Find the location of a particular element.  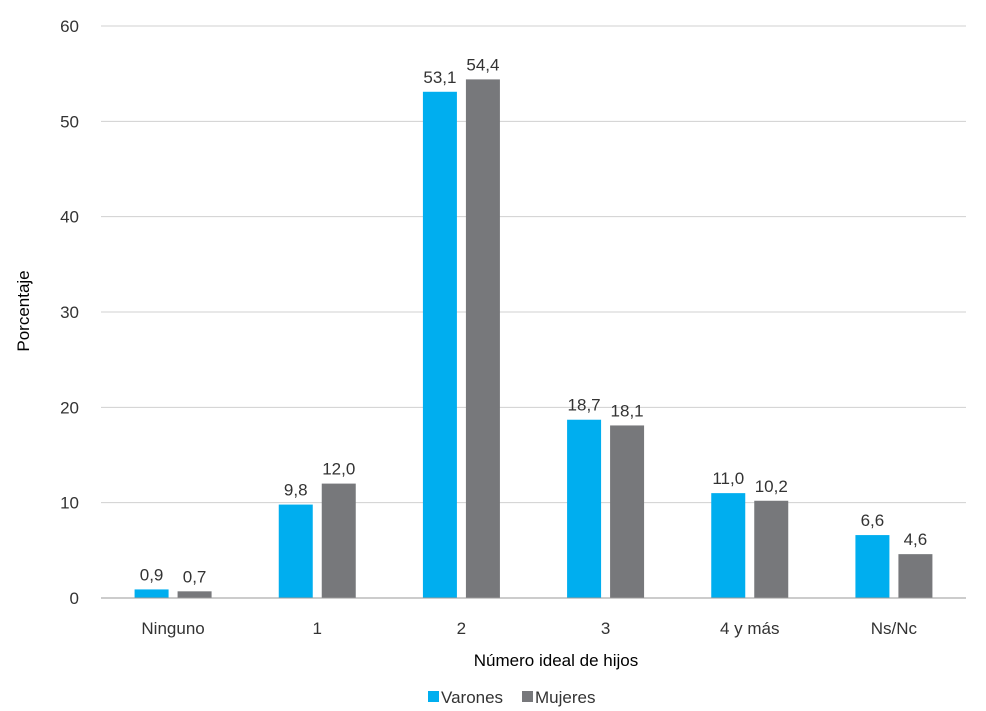

y-tick-label: 60 is located at coordinates (69, 26).